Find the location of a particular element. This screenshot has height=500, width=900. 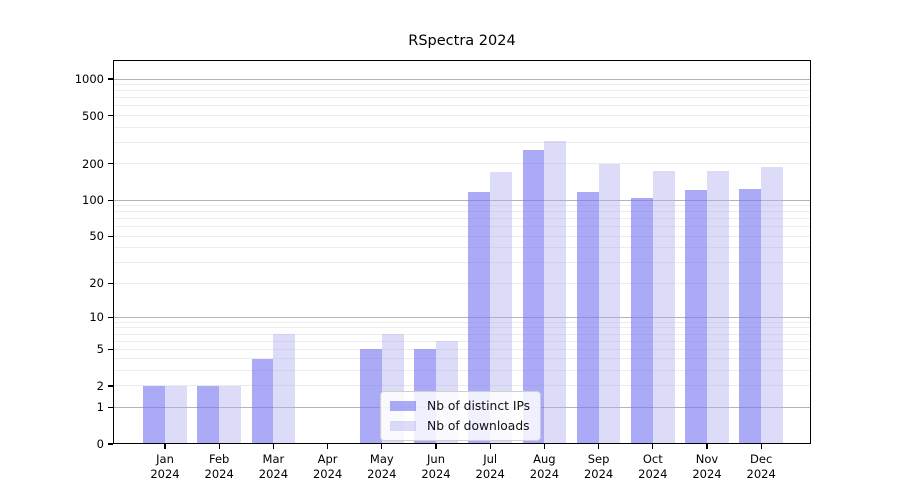

y-tick-label: 20 is located at coordinates (96, 283).